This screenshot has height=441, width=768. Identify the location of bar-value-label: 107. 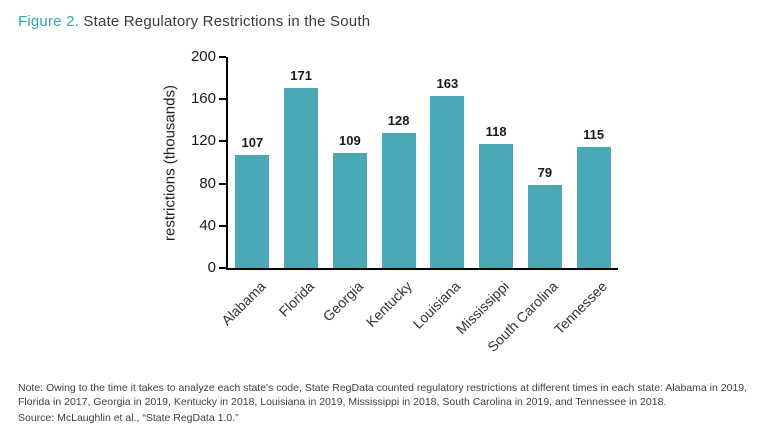
(252, 142).